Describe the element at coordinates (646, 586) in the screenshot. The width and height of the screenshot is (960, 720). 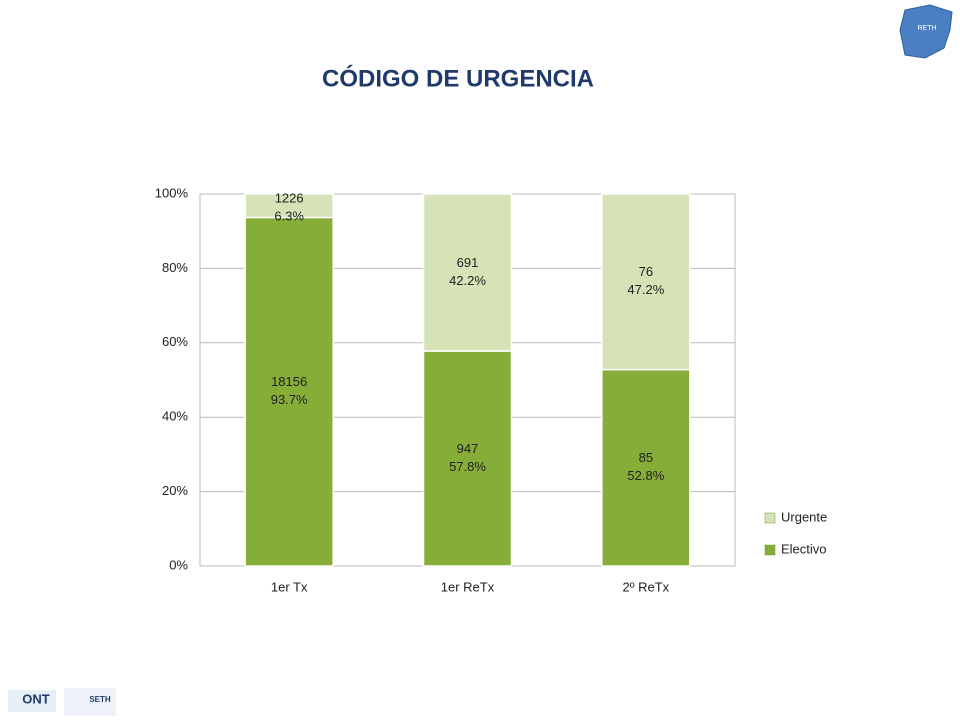
I see `x-tick-label: 2º ReTx` at that location.